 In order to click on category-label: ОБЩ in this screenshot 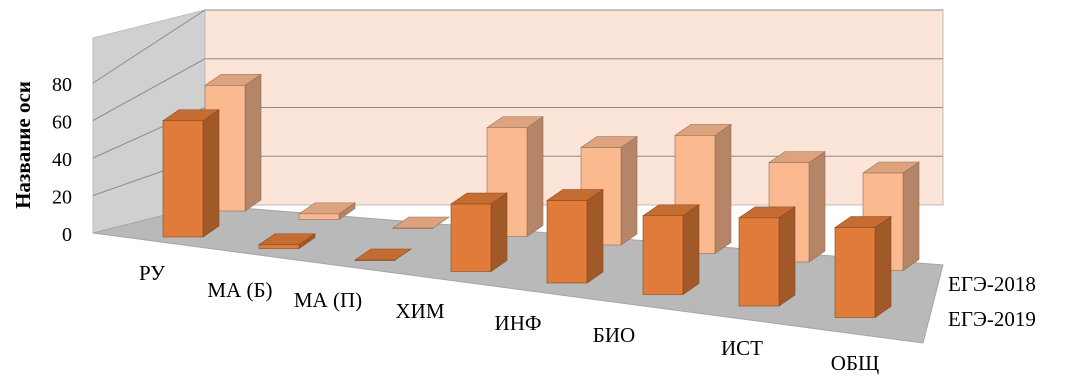, I will do `click(855, 363)`.